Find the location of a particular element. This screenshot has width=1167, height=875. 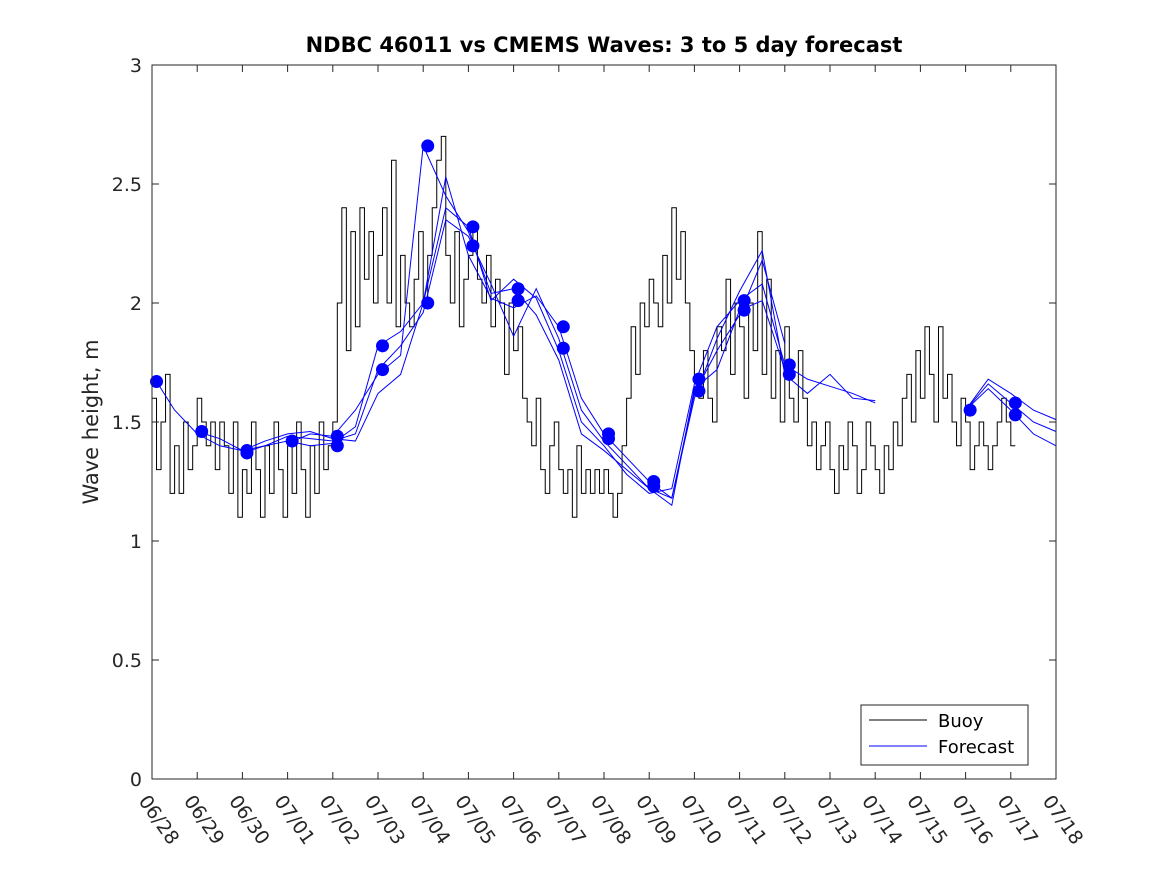

x-tick-label: 07/07 is located at coordinates (565, 819).